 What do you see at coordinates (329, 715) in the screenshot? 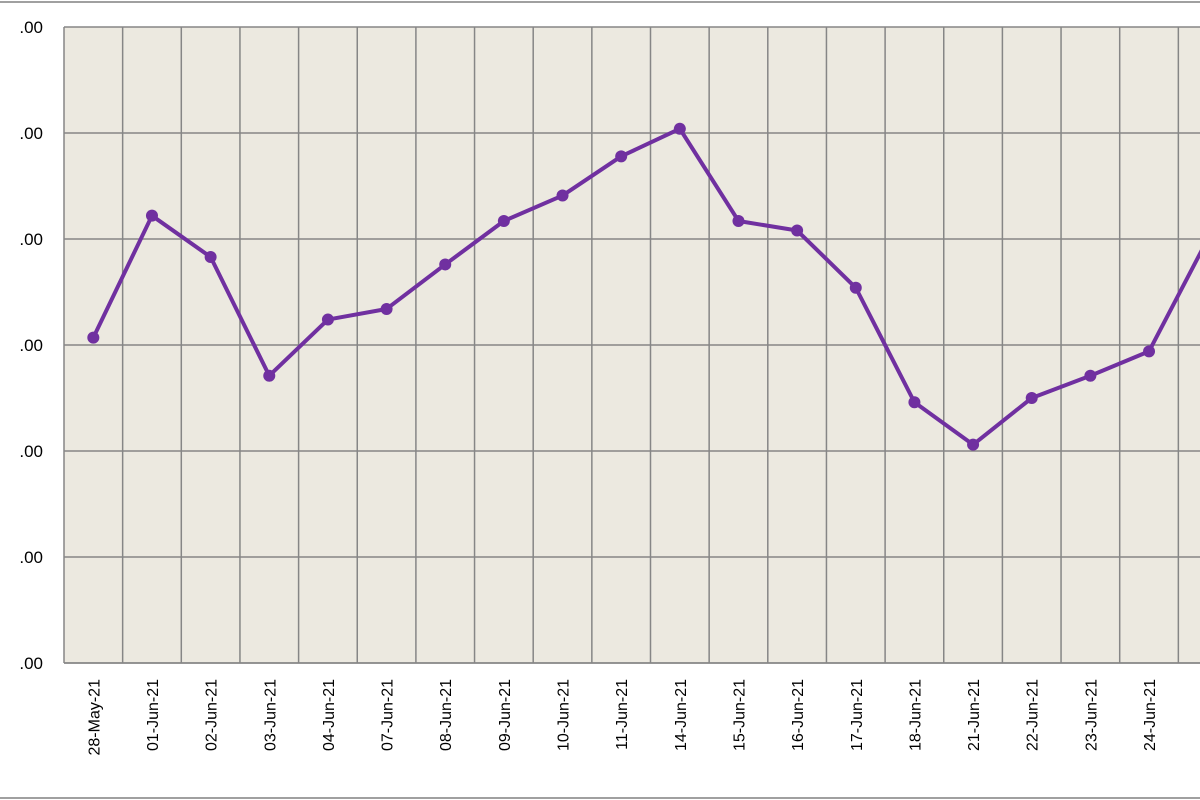
I see `x-tick-label: 04-Jun-21` at bounding box center [329, 715].